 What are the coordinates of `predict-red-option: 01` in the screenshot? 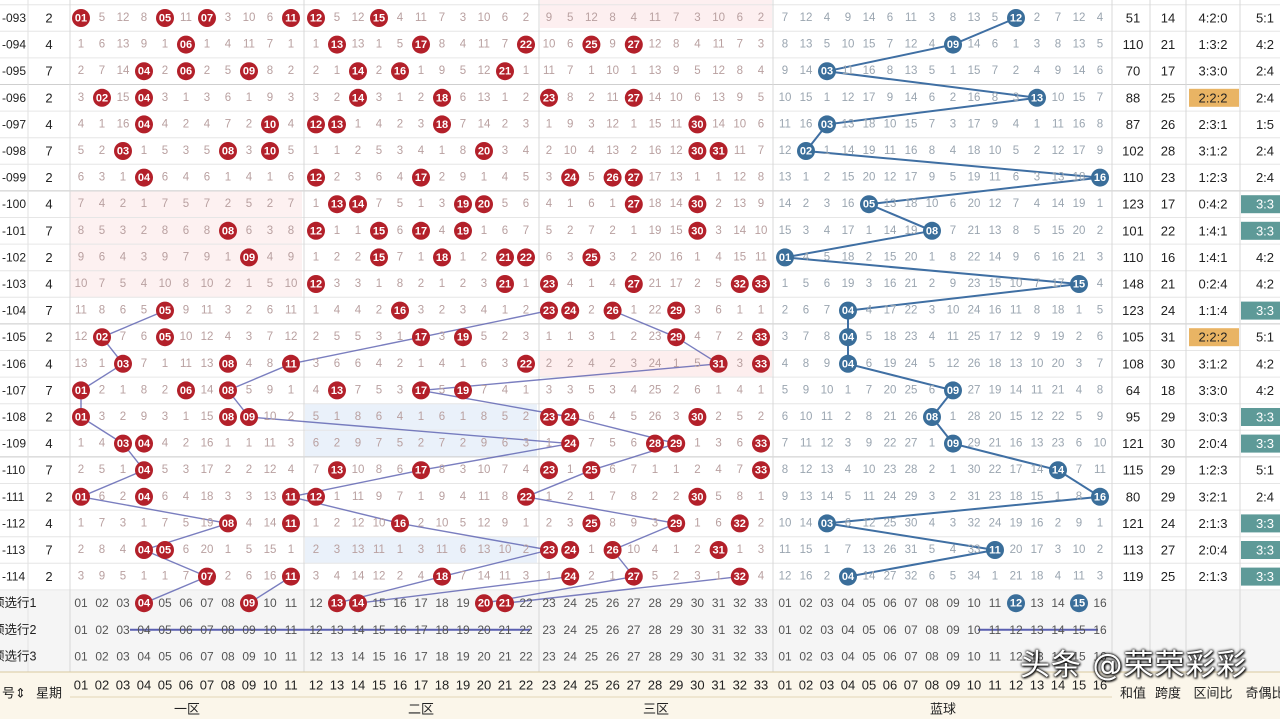 It's located at (81, 656).